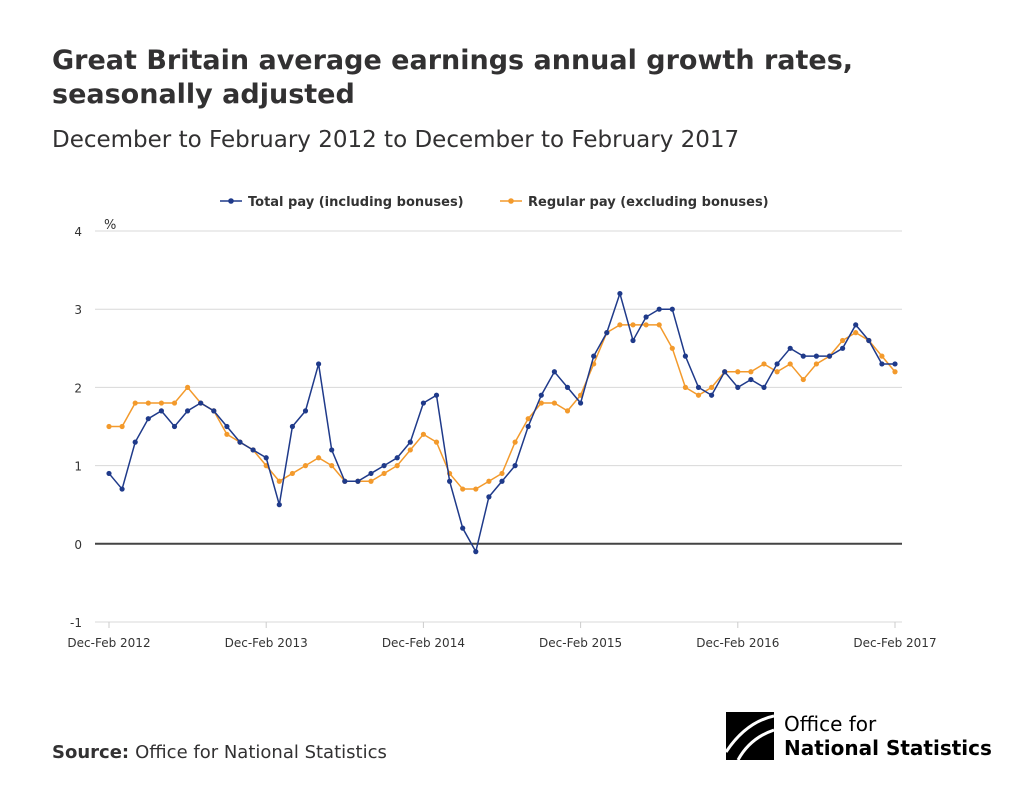 The image size is (1024, 812). I want to click on y-tick-label: 4, so click(78, 232).